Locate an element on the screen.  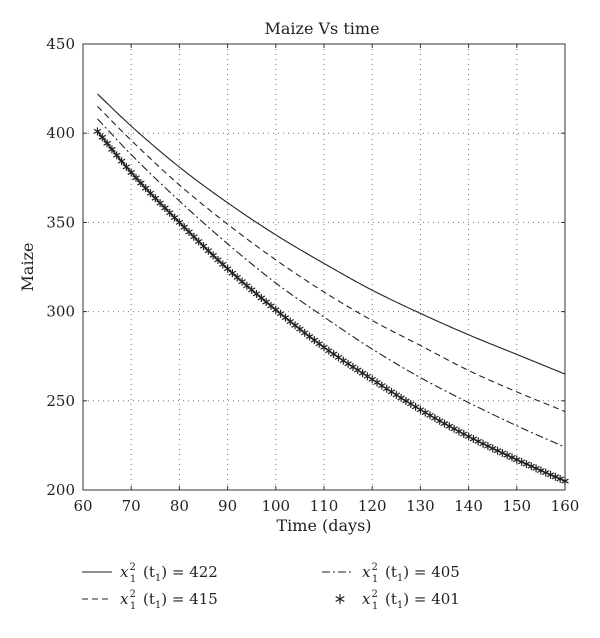
legend-item-4: x2 1 (t1) = 401 is located at coordinates (397, 600).